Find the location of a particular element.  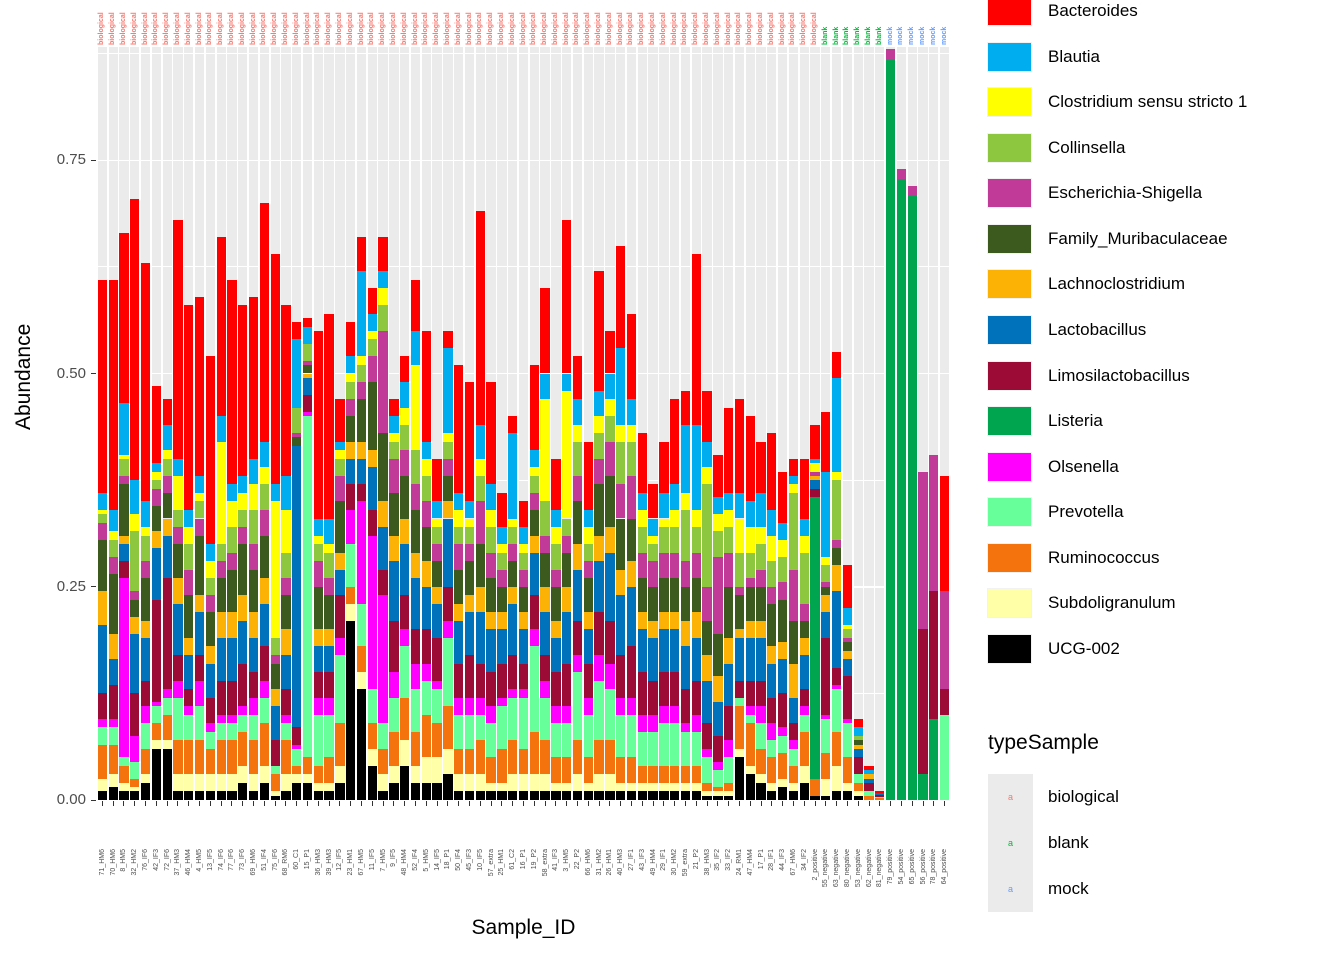

bar-25_HM1-segment-Blautia is located at coordinates (502, 536).